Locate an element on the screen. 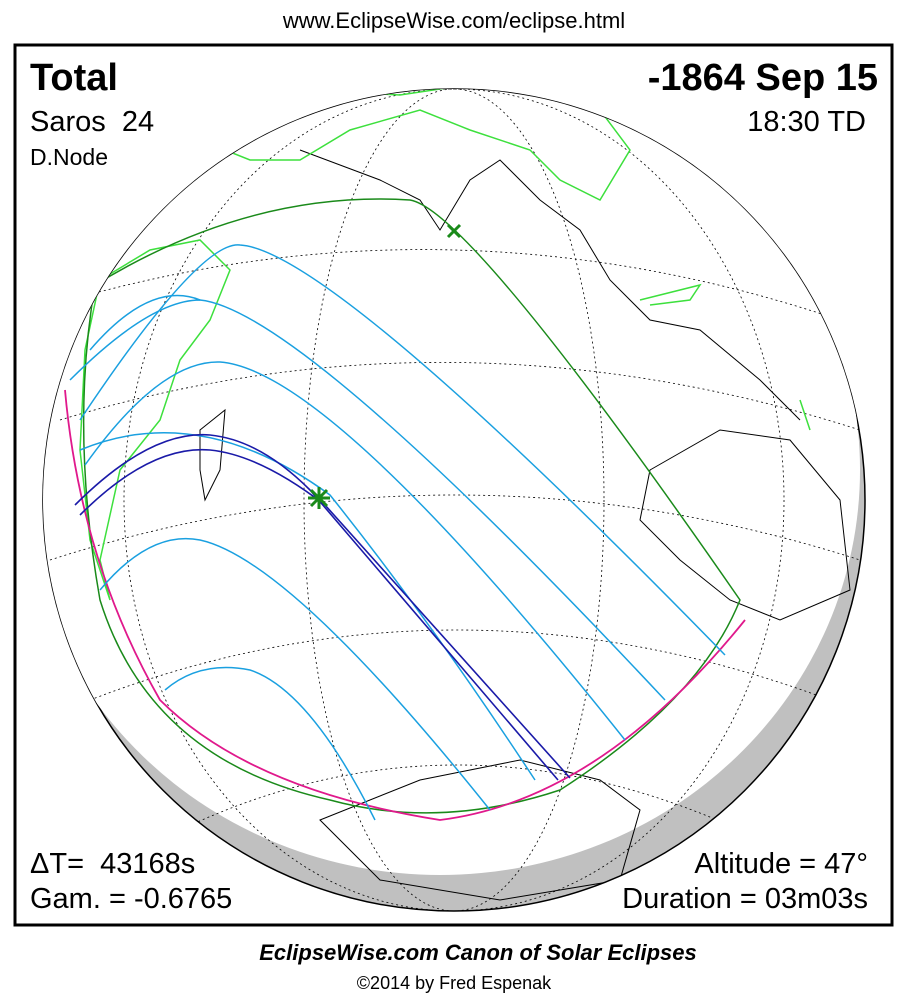 The image size is (908, 1004). delta-t: ΔT= 43168s is located at coordinates (112, 864).